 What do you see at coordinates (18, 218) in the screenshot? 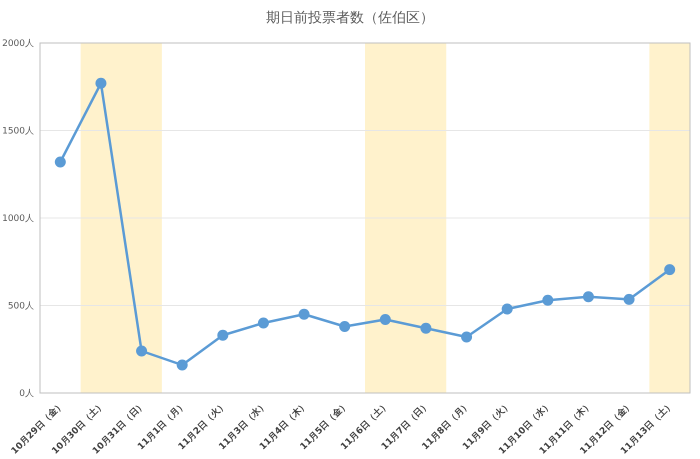
I see `y-tick-label: 1000人` at bounding box center [18, 218].